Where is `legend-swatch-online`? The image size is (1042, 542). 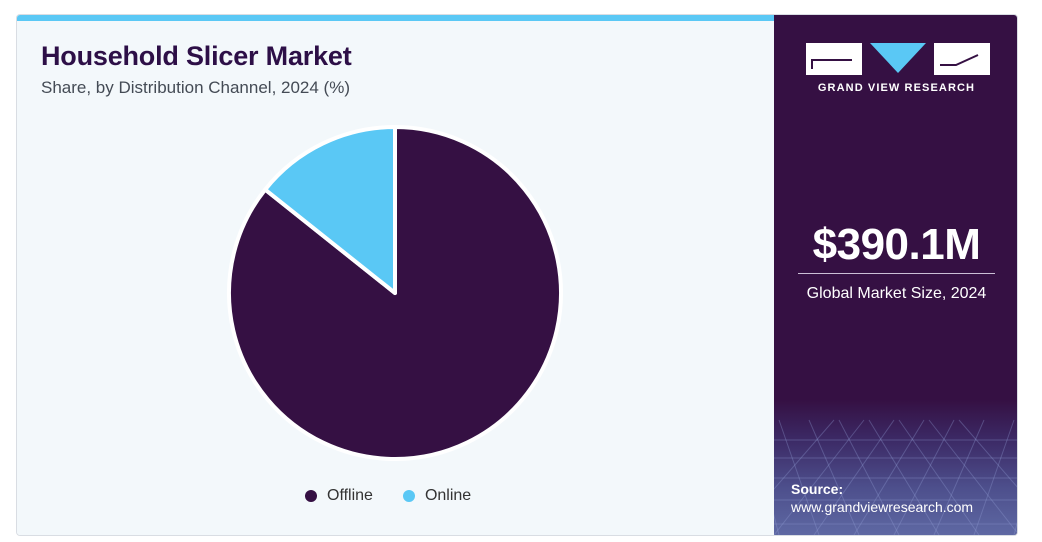
legend-swatch-online is located at coordinates (408, 496).